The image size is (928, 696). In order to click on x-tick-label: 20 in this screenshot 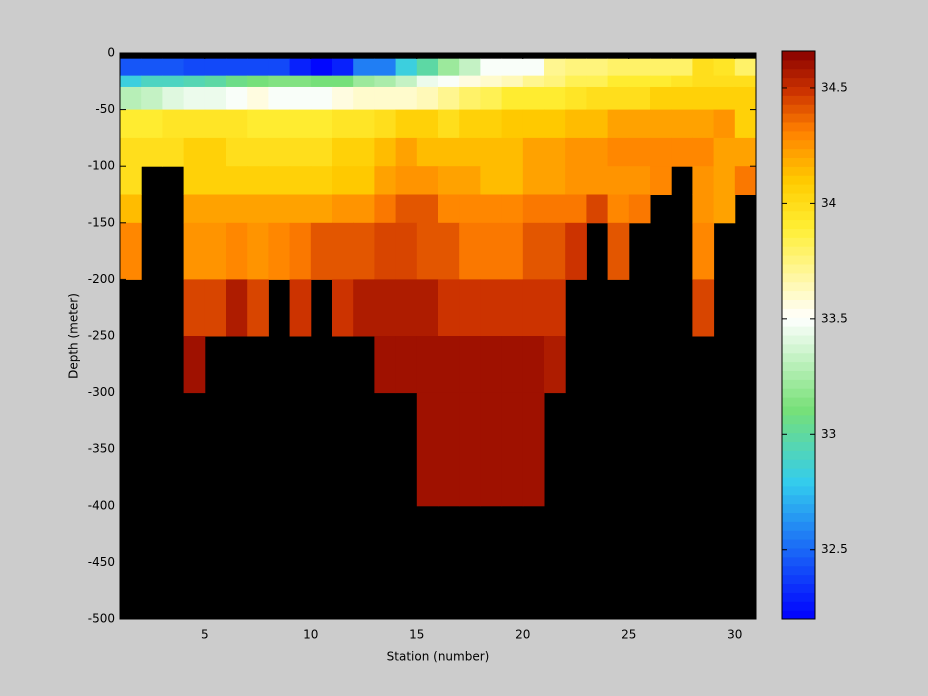, I will do `click(522, 635)`.